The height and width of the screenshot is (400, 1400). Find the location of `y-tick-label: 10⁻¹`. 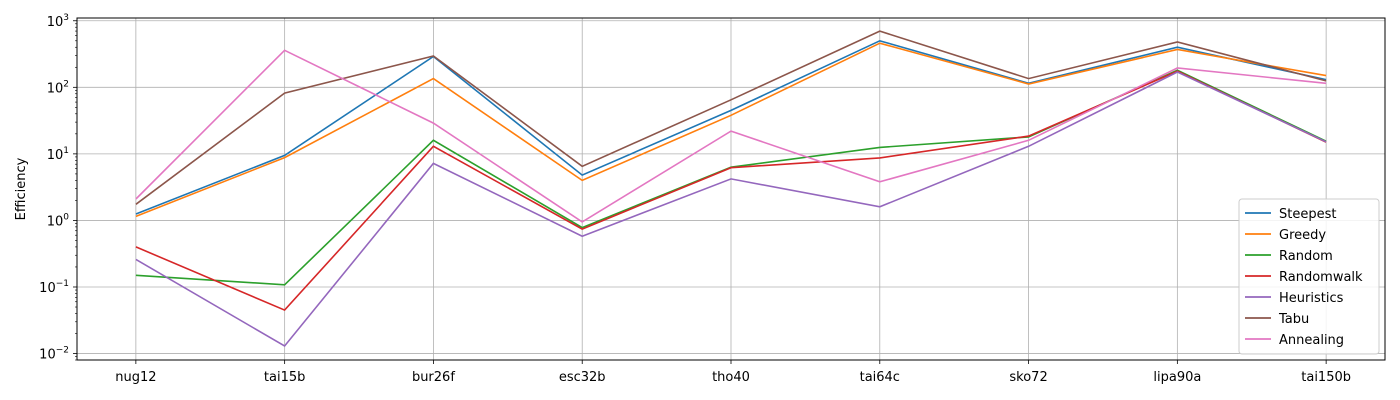

y-tick-label: 10⁻¹ is located at coordinates (54, 287).